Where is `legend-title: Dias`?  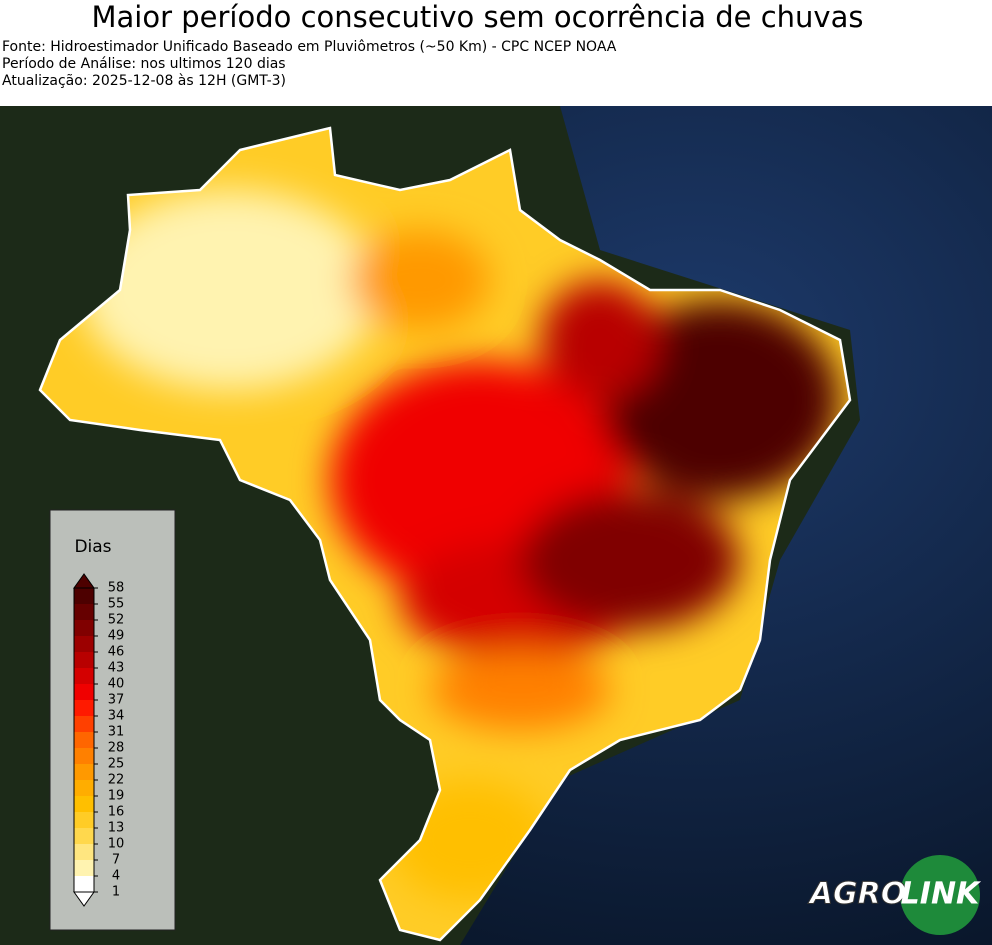 legend-title: Dias is located at coordinates (92, 547).